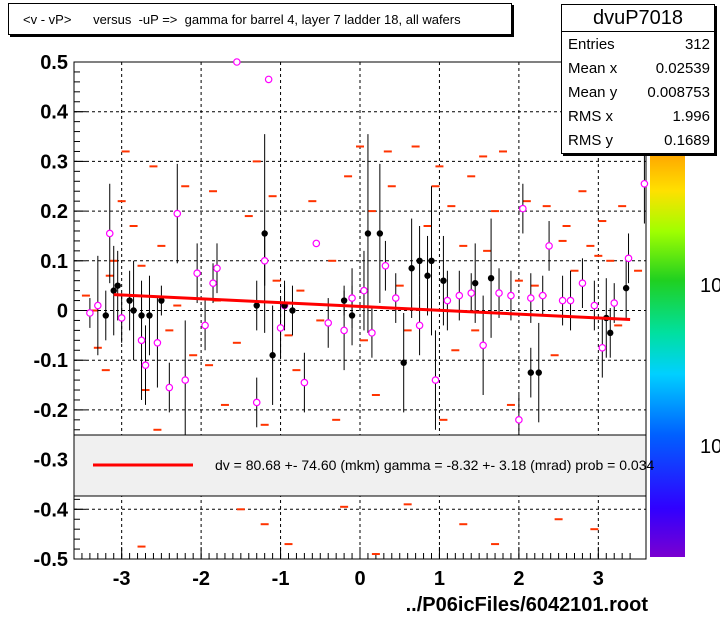  What do you see at coordinates (687, 140) in the screenshot?
I see `stat-value: 0.1689` at bounding box center [687, 140].